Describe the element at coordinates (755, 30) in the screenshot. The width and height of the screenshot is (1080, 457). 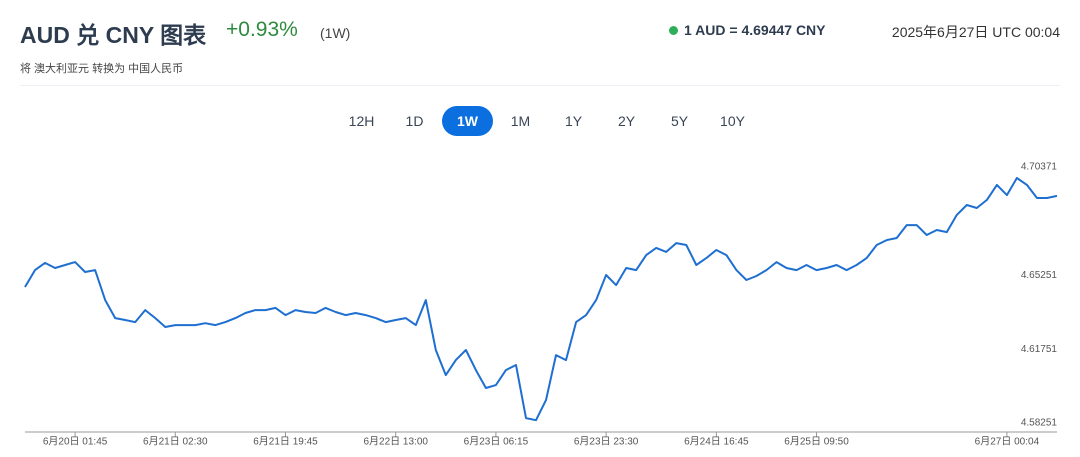
I see `rate: 1 AUD = 4.69447 CNY` at that location.